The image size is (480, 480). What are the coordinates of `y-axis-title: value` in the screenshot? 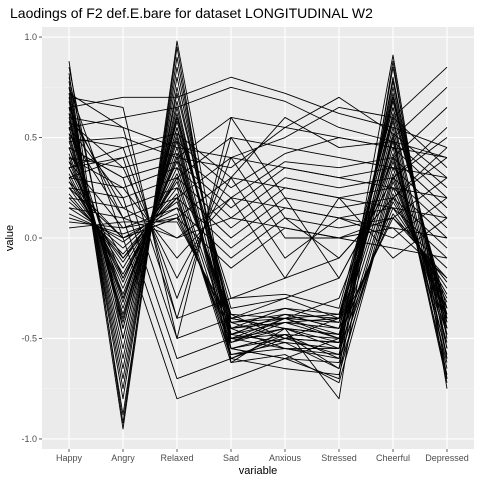 It's located at (10, 238).